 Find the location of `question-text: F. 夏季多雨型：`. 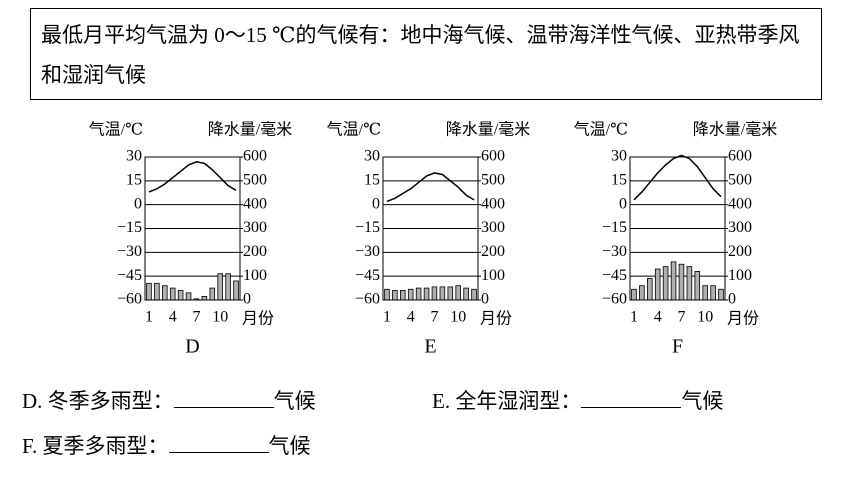

question-text: F. 夏季多雨型： is located at coordinates (95, 446).